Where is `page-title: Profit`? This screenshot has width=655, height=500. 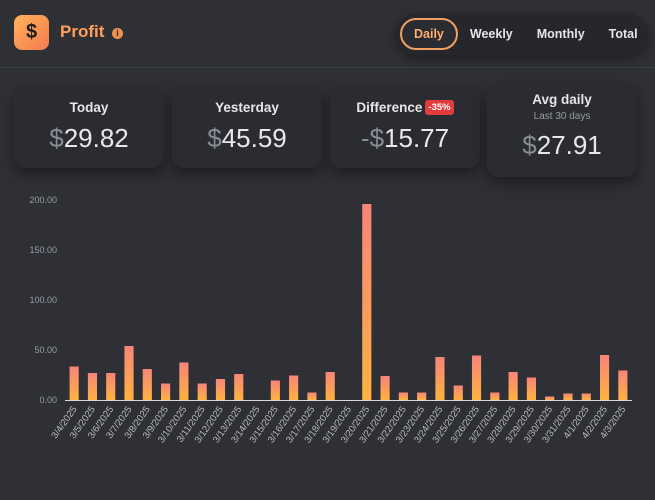
page-title: Profit is located at coordinates (82, 31).